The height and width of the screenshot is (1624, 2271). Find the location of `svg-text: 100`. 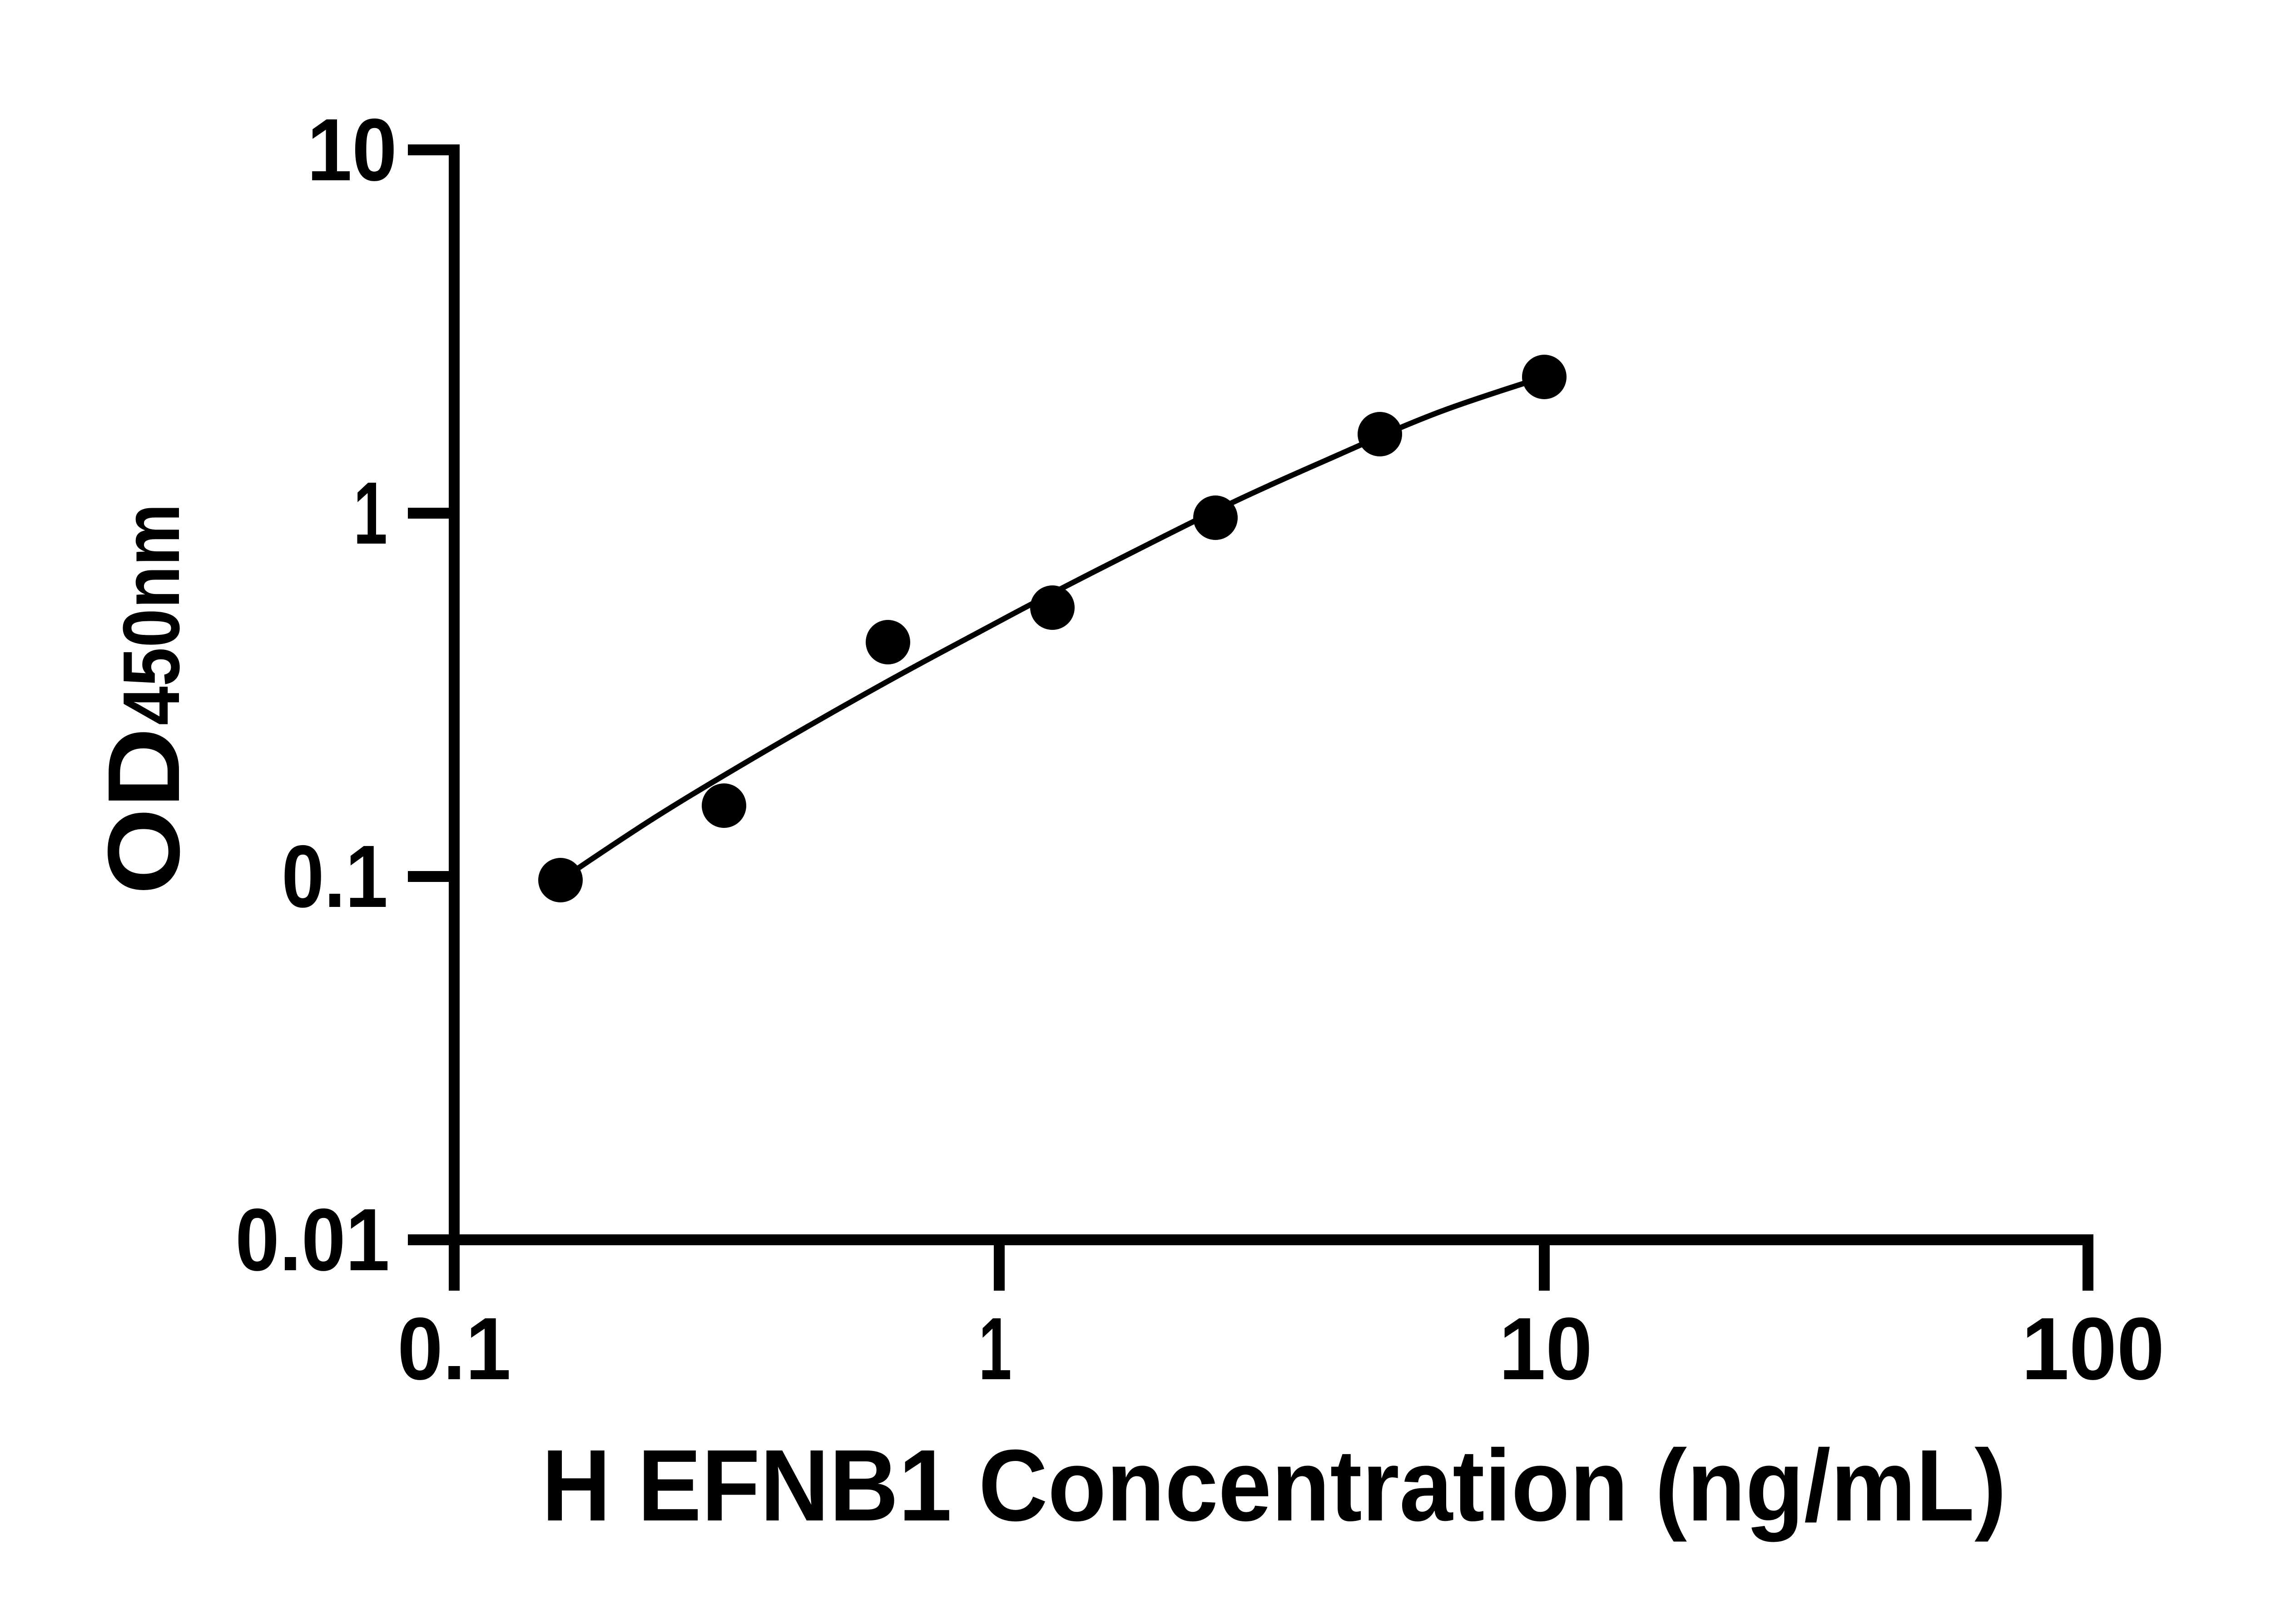

svg-text: 100 is located at coordinates (2093, 1348).